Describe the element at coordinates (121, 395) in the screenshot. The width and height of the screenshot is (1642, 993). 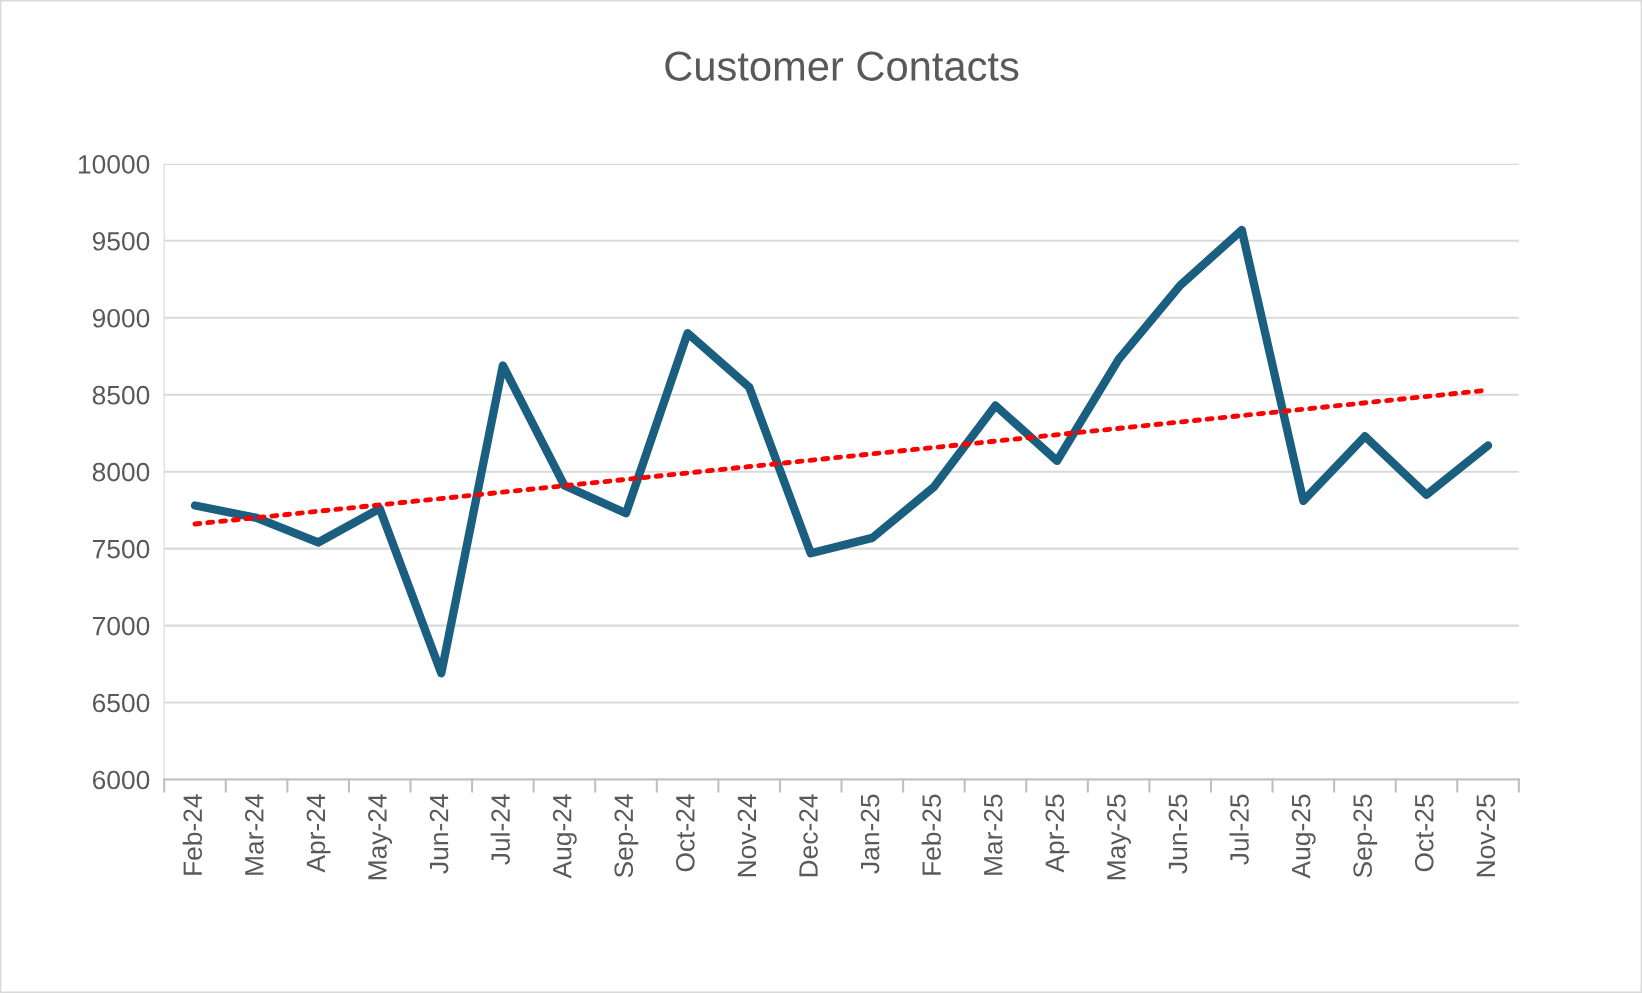
I see `y-tick-label: 8500` at that location.